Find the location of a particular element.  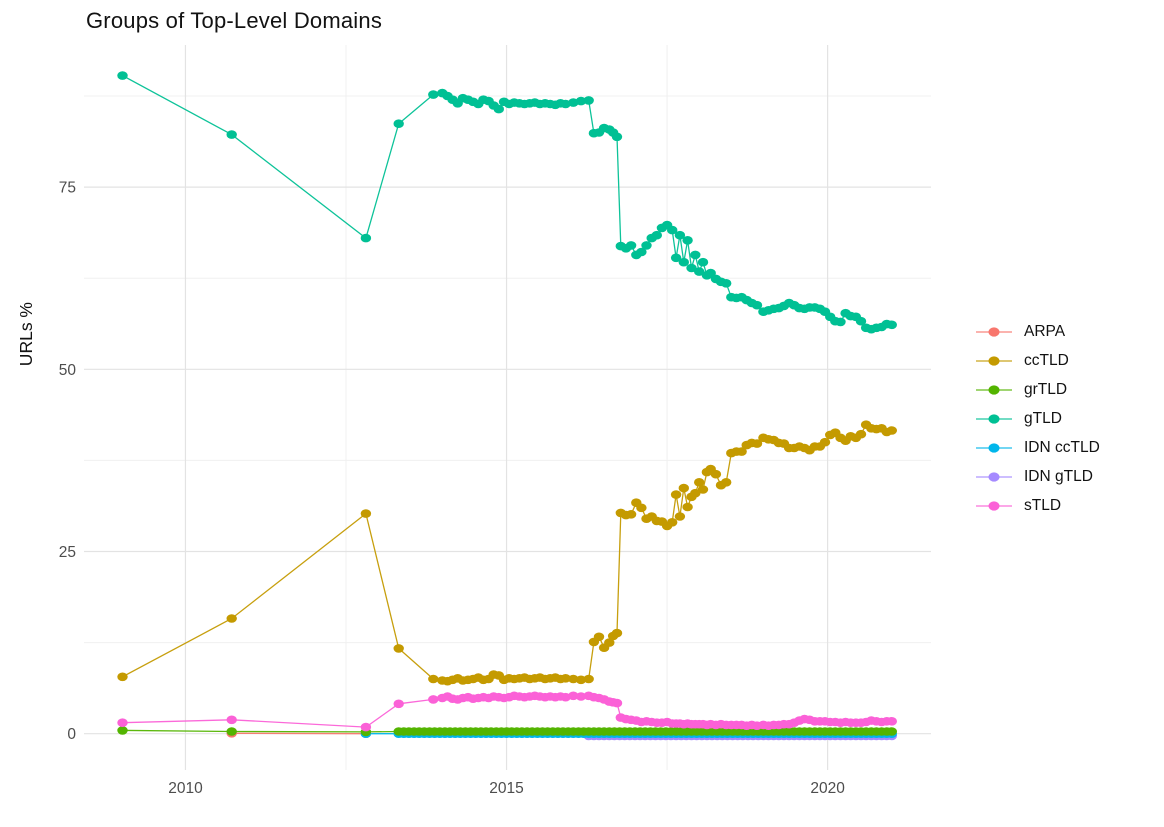

legend-label: IDN ccTLD is located at coordinates (1062, 447).